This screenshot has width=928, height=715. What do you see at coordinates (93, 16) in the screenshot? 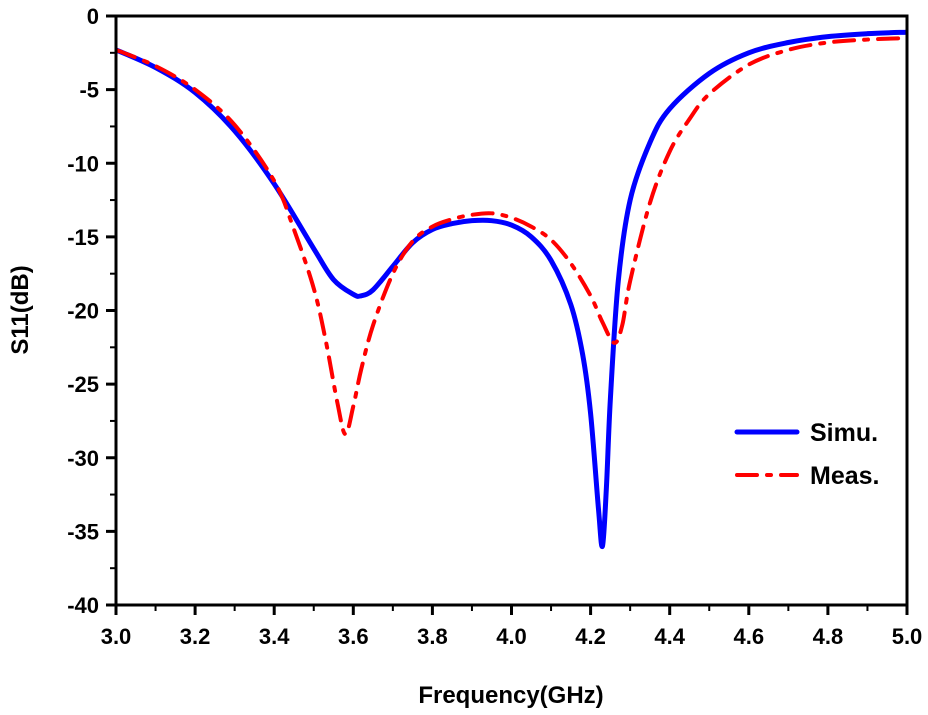
I see `y-tick-label: 0` at bounding box center [93, 16].